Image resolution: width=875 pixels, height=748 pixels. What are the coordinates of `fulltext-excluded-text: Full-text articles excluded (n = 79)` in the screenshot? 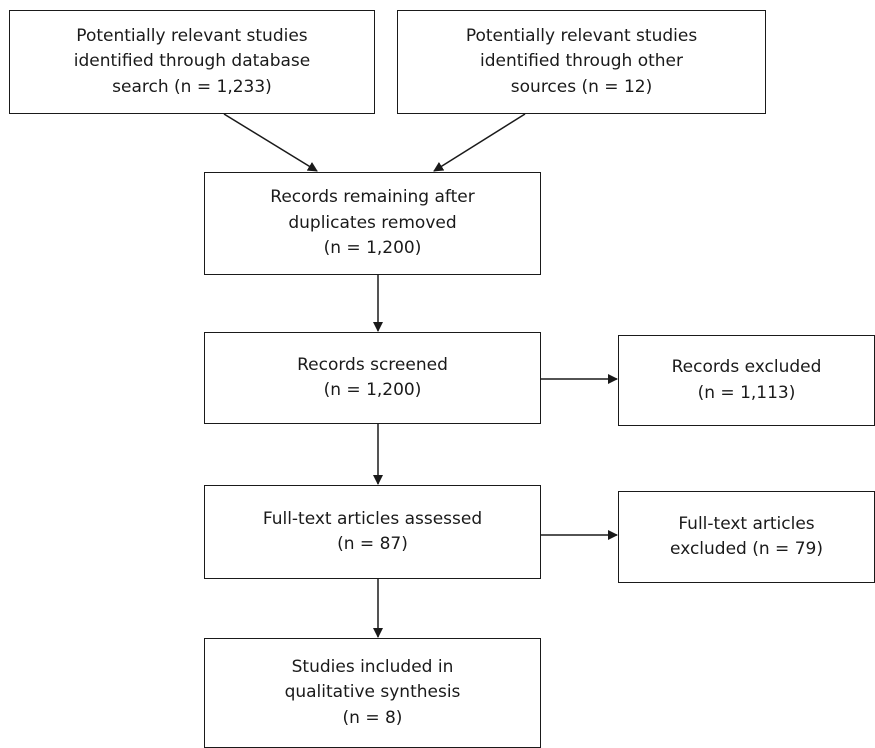 It's located at (746, 536).